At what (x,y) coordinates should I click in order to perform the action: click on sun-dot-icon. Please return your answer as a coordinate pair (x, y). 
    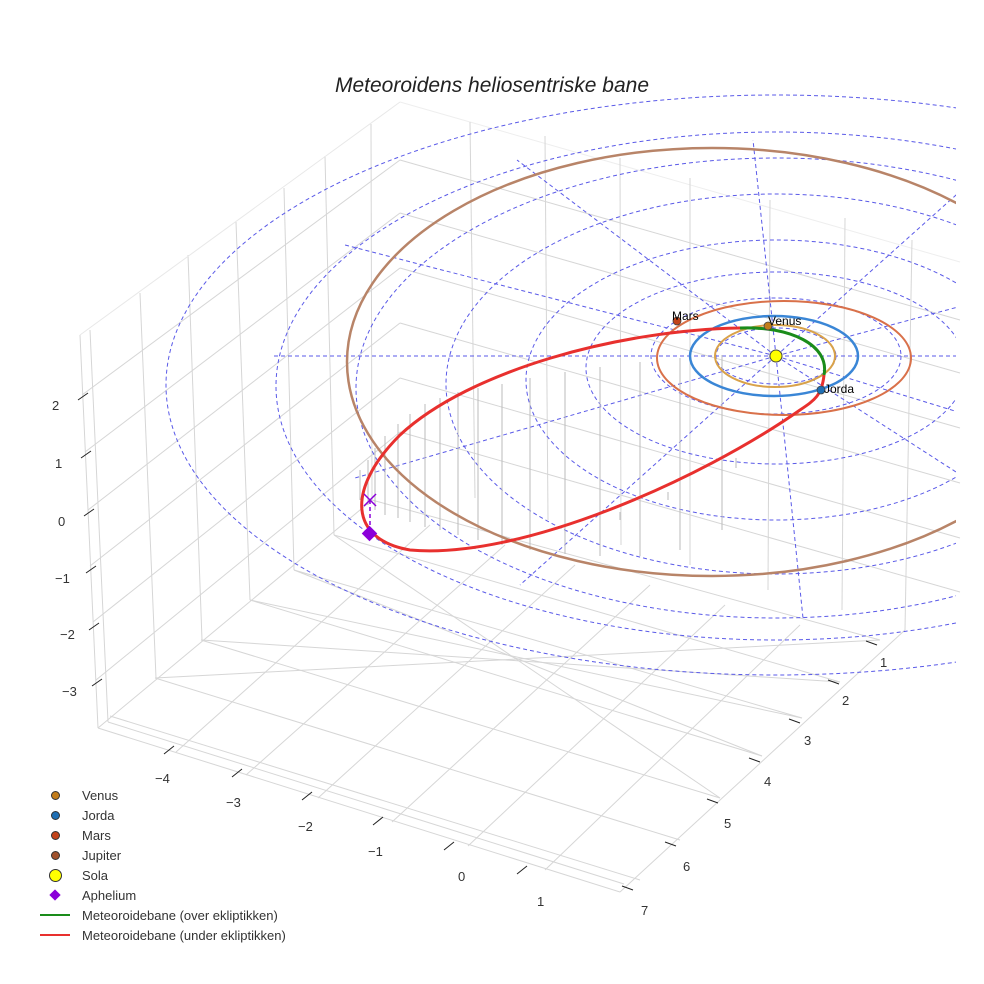
    Looking at the image, I should click on (55, 875).